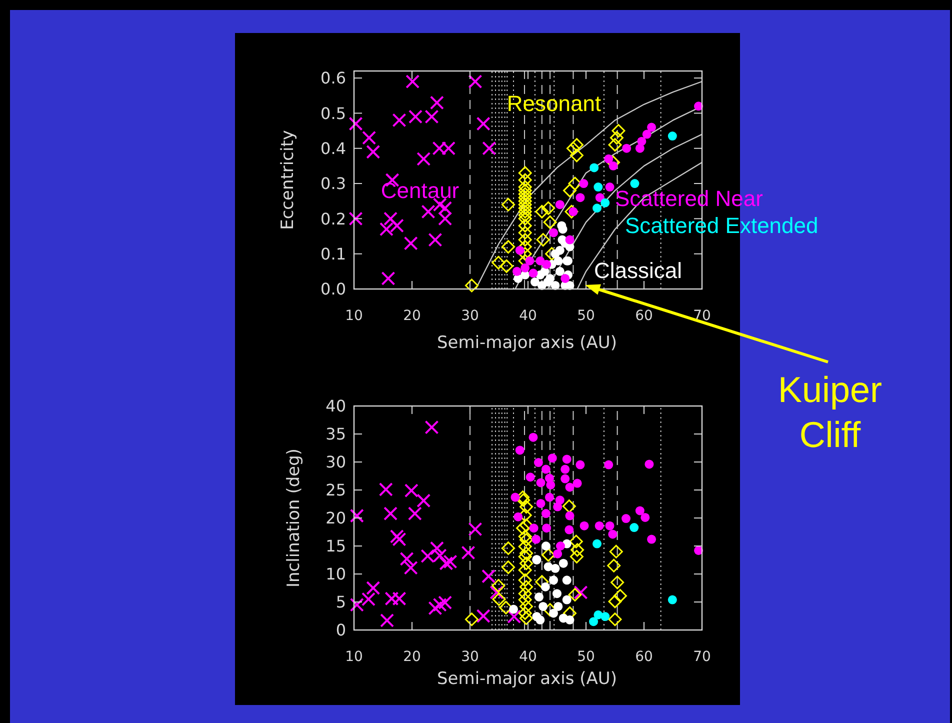 The image size is (952, 723). Describe the element at coordinates (288, 180) in the screenshot. I see `y-axis-title: Eccentricity` at that location.